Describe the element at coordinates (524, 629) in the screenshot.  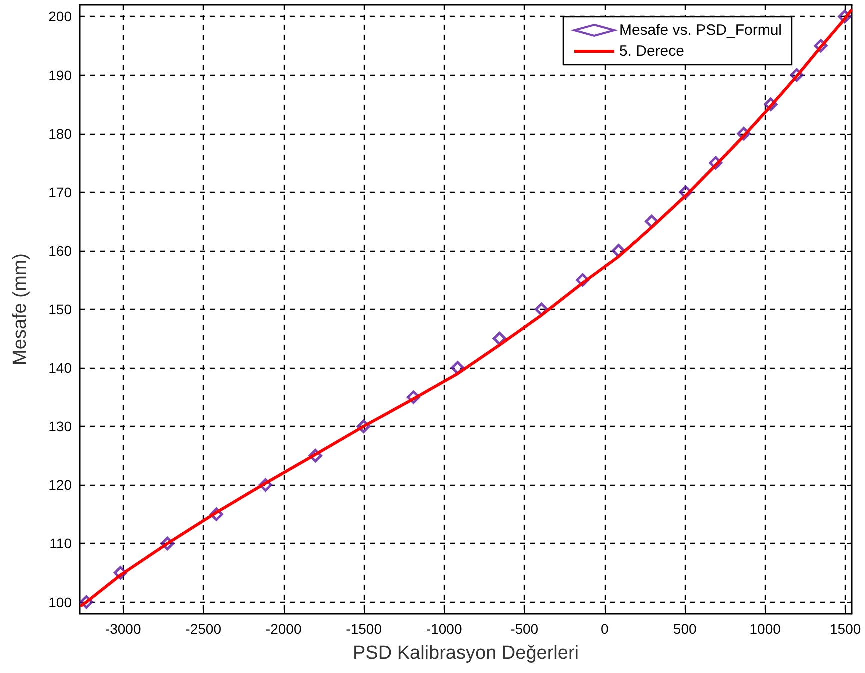
I see `x-tick-label: -500` at that location.